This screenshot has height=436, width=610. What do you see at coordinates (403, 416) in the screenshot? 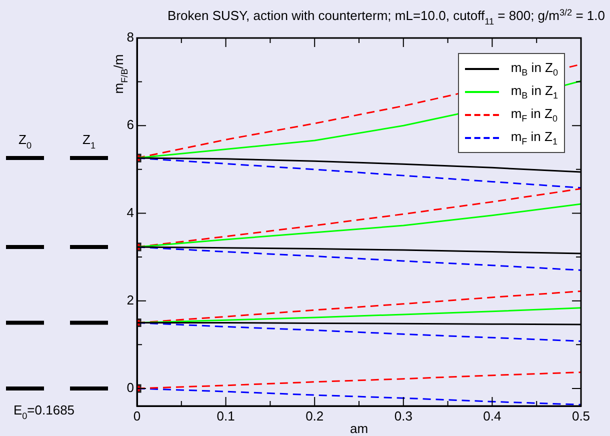
I see `x-tick-label: 0.3` at bounding box center [403, 416].